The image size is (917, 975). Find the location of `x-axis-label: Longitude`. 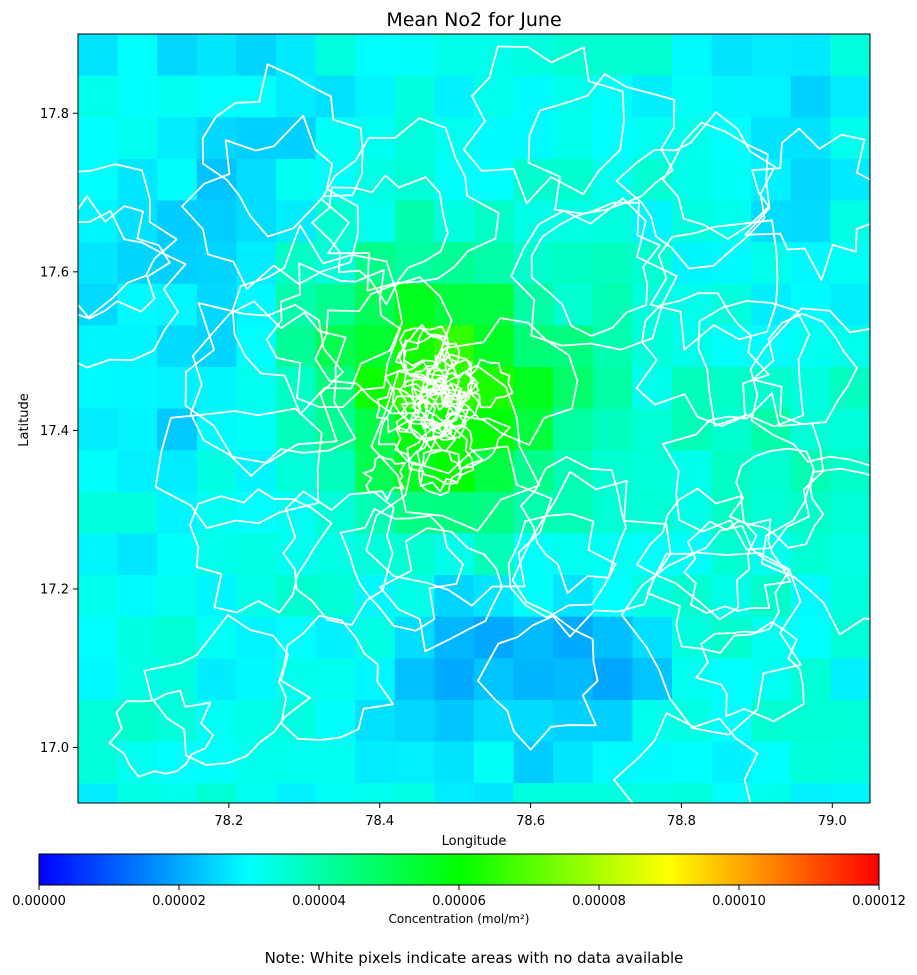

x-axis-label: Longitude is located at coordinates (474, 841).